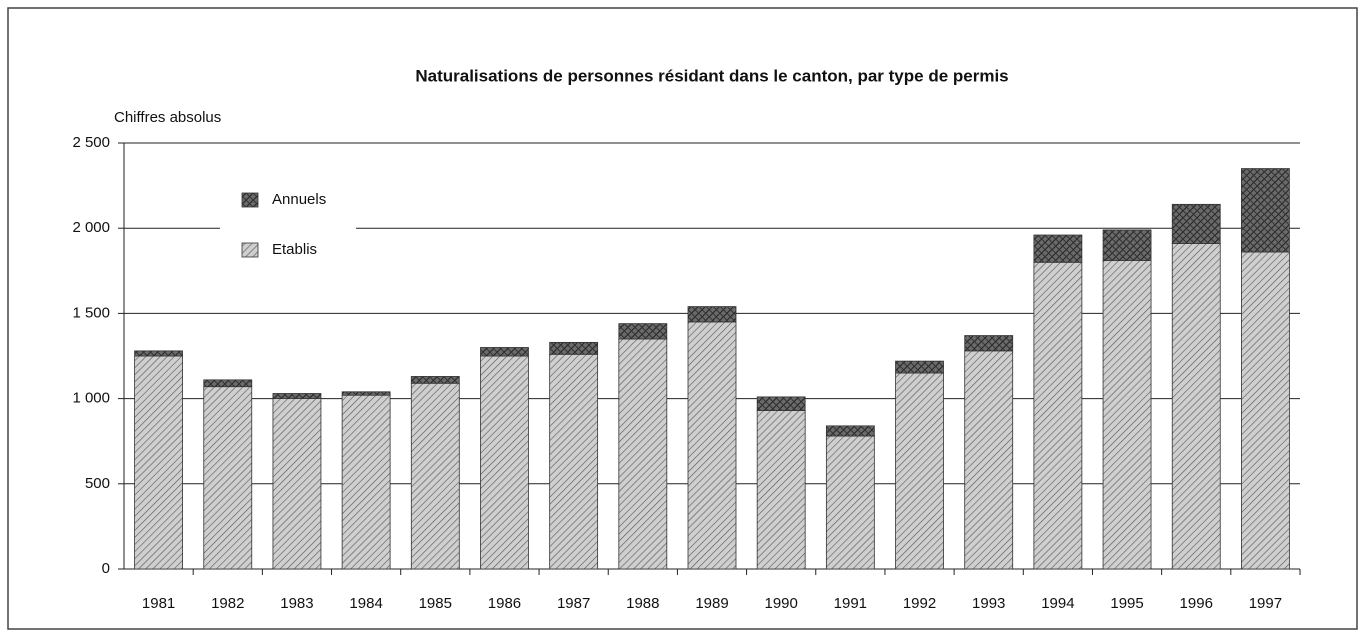 The image size is (1365, 637). Describe the element at coordinates (1265, 603) in the screenshot. I see `x-tick-label: 1997` at that location.